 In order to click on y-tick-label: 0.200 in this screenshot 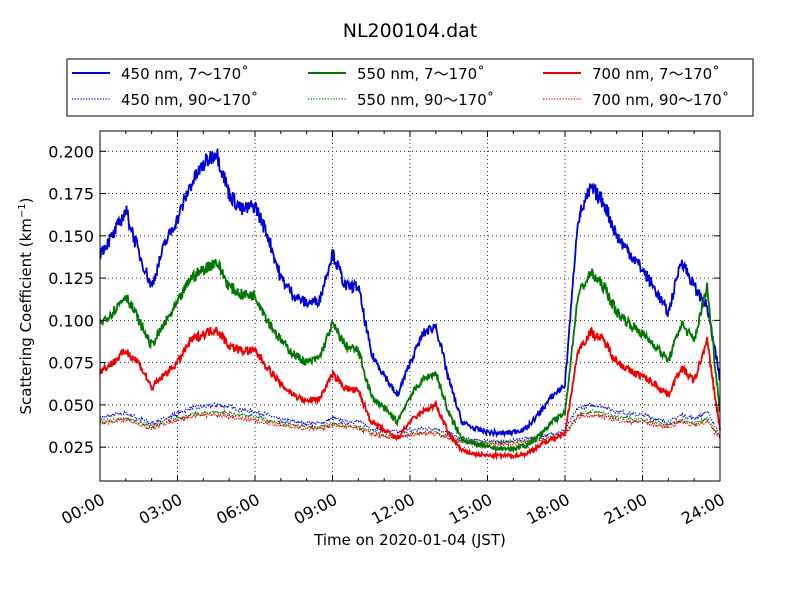, I will do `click(71, 151)`.